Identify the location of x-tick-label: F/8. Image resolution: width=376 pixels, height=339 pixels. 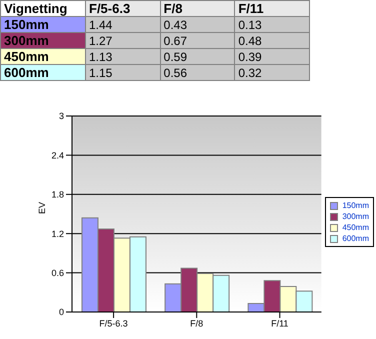
(197, 323).